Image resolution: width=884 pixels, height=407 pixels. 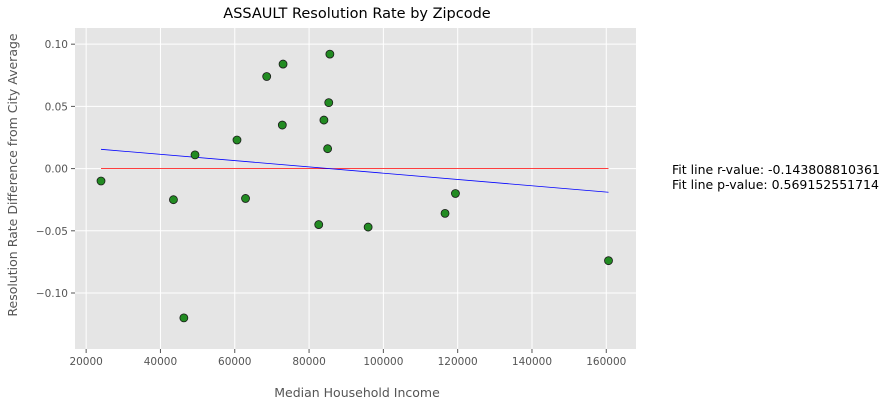 What do you see at coordinates (56, 45) in the screenshot?
I see `y-tick-label: 0.10` at bounding box center [56, 45].